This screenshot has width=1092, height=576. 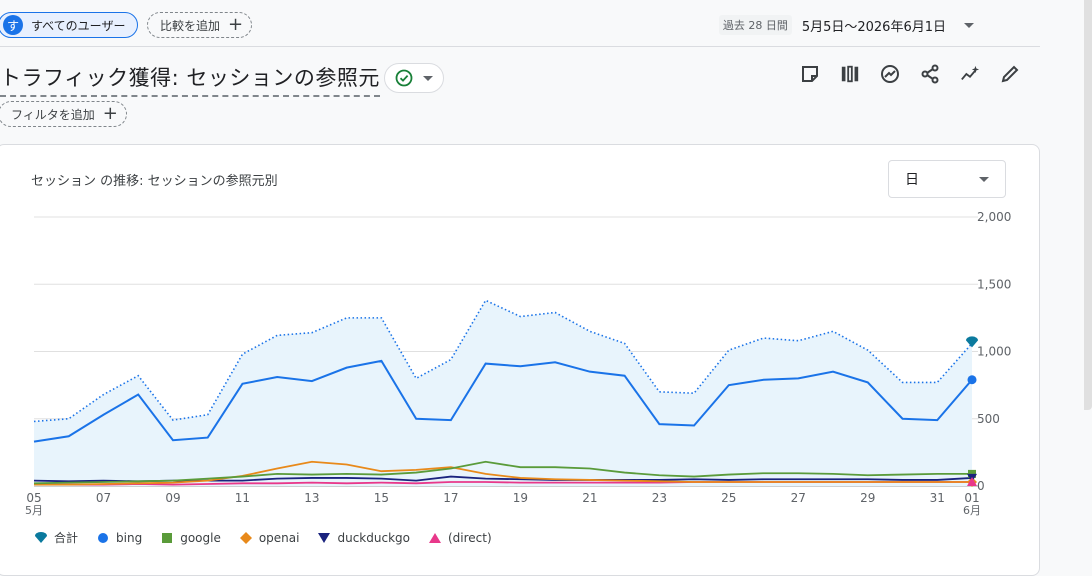 I want to click on x-tick-label: 15, so click(x=381, y=498).